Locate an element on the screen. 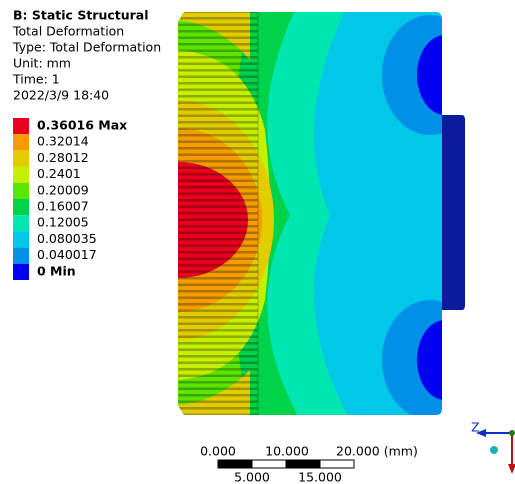 This screenshot has width=515, height=484. legend-label: 0.080035 is located at coordinates (67, 238).